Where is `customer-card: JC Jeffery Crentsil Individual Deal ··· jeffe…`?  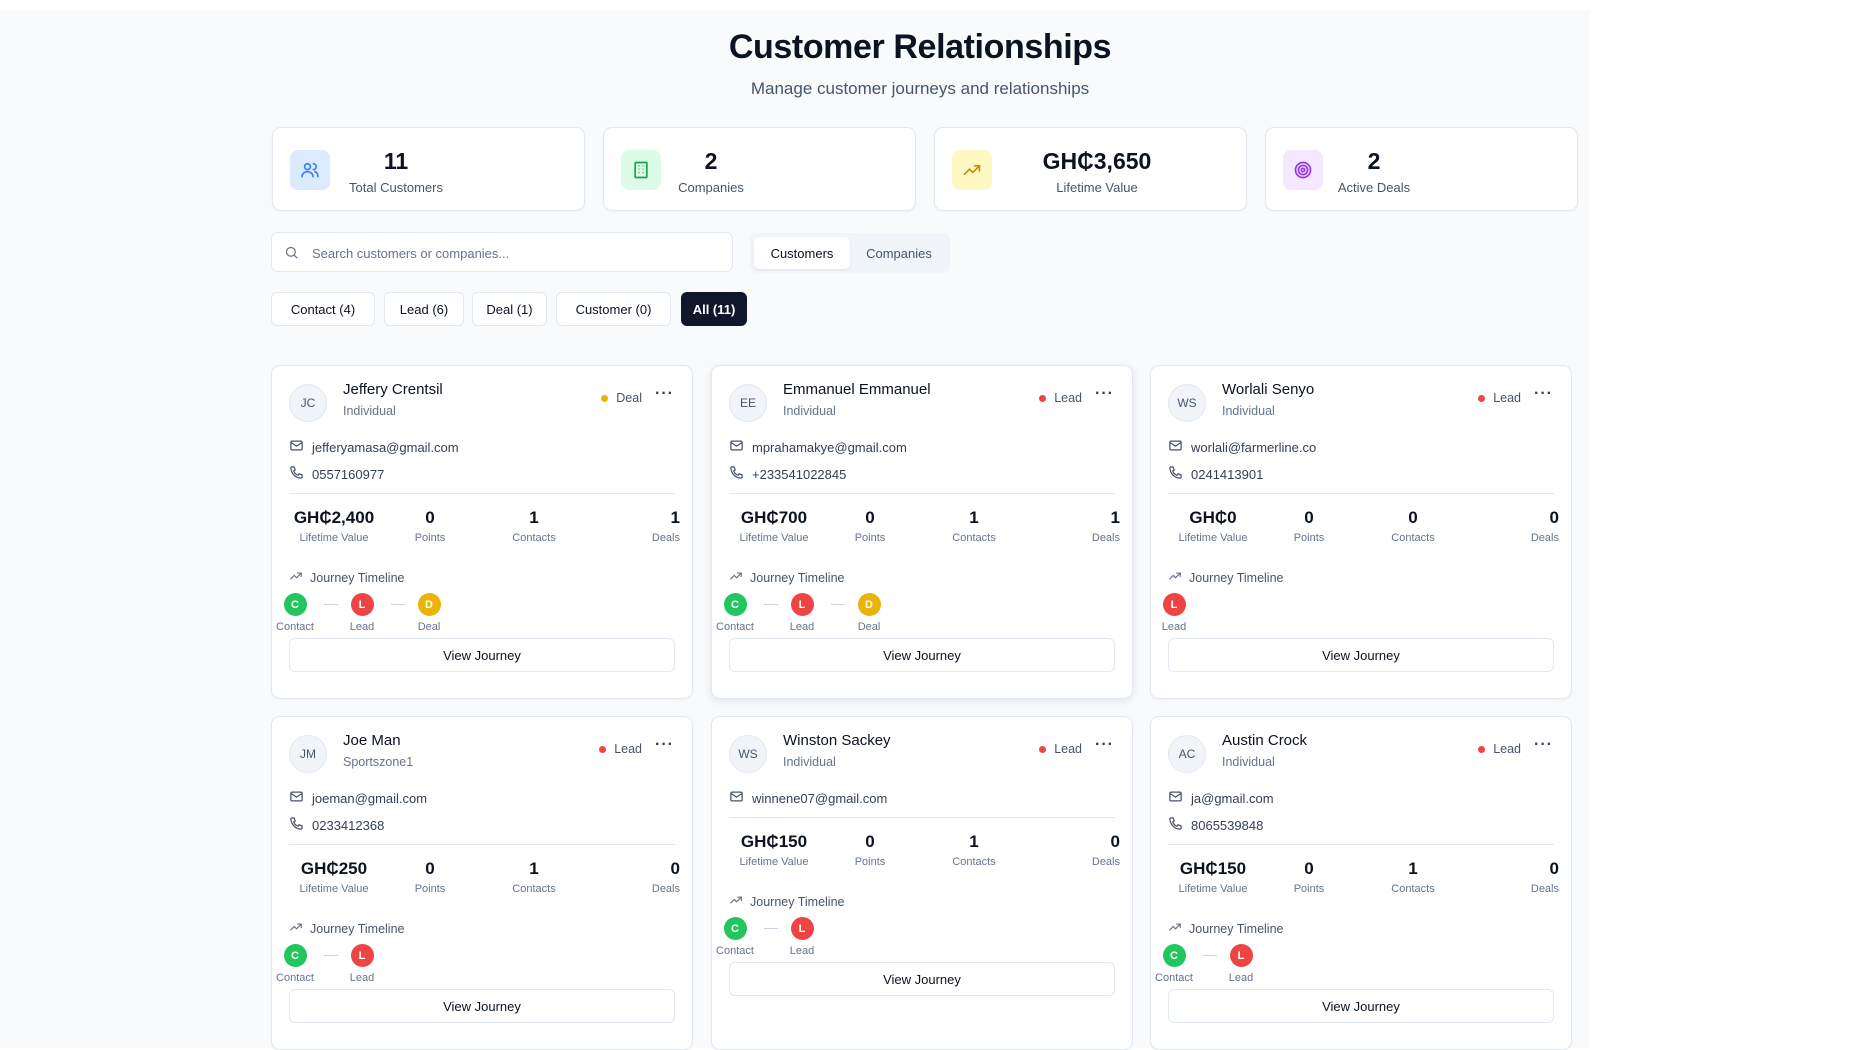 customer-card: JC Jeffery Crentsil Individual Deal ··· jeffe… is located at coordinates (482, 532).